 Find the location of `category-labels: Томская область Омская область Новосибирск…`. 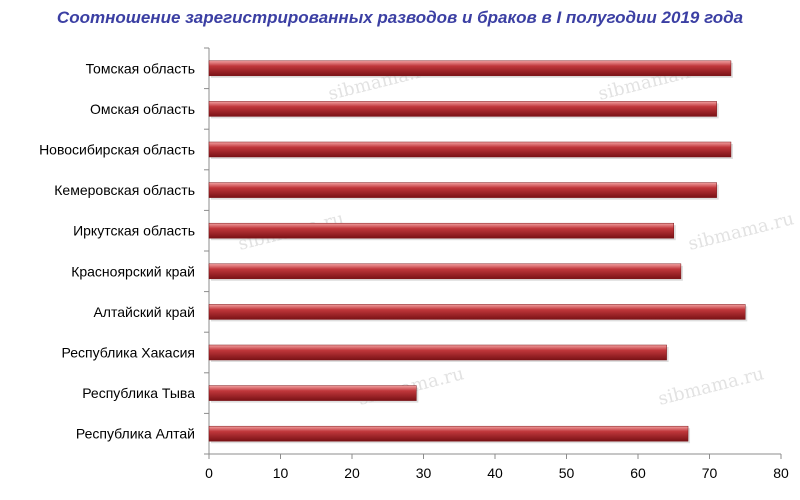

category-labels: Томская область Омская область Новосибирск… is located at coordinates (117, 250).